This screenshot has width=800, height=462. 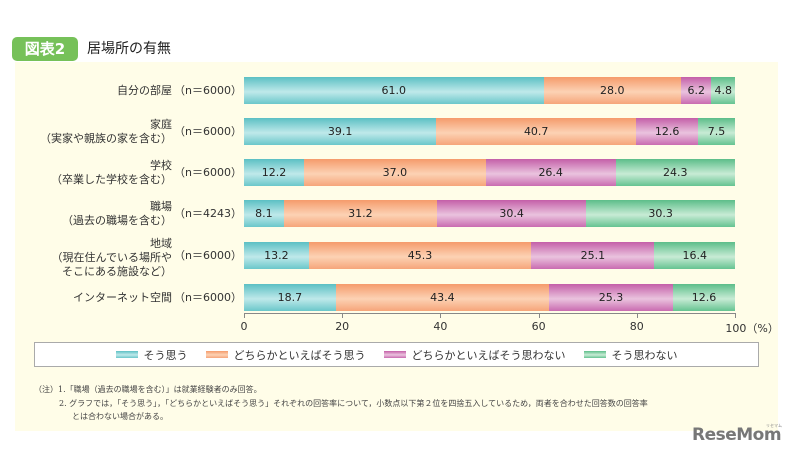 I want to click on legend-item: そう思わない, so click(x=630, y=355).